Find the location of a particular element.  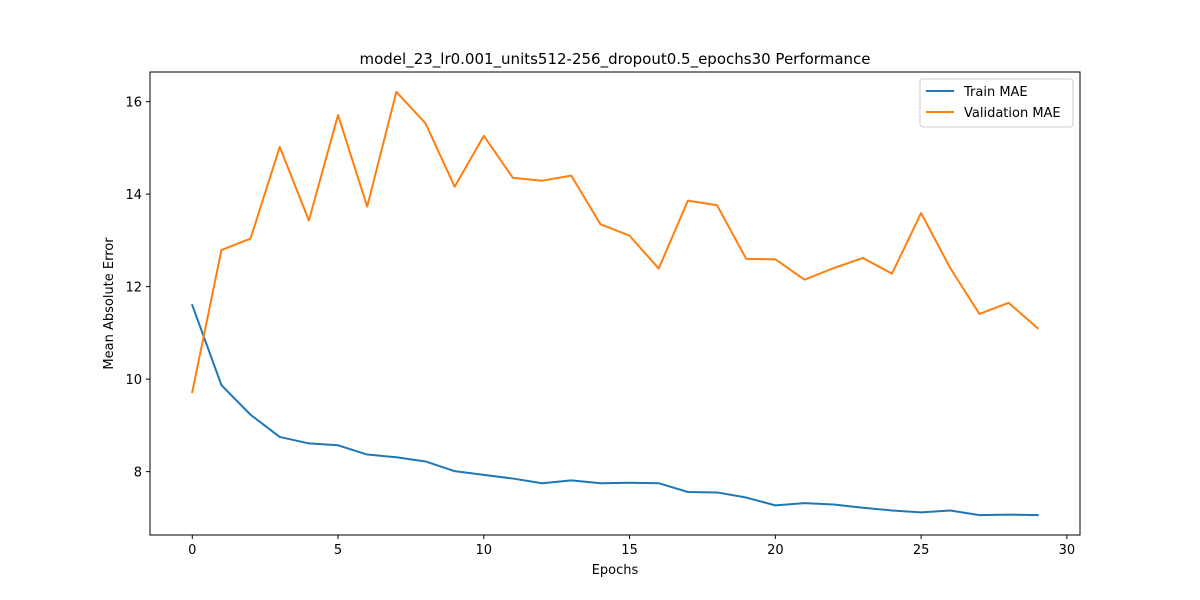

legend: Train MAE Validation MAE is located at coordinates (996, 103).